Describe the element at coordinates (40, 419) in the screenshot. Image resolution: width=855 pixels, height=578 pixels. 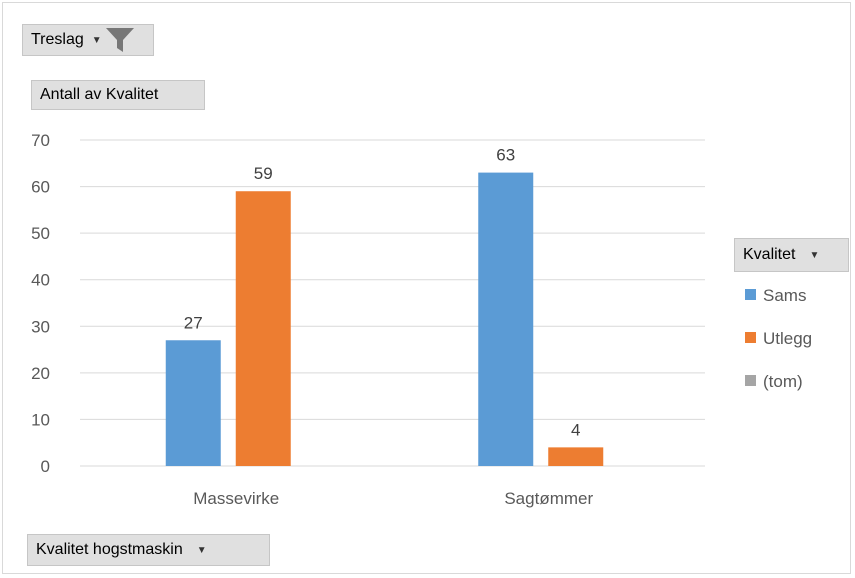
I see `y-tick-label: 10` at that location.